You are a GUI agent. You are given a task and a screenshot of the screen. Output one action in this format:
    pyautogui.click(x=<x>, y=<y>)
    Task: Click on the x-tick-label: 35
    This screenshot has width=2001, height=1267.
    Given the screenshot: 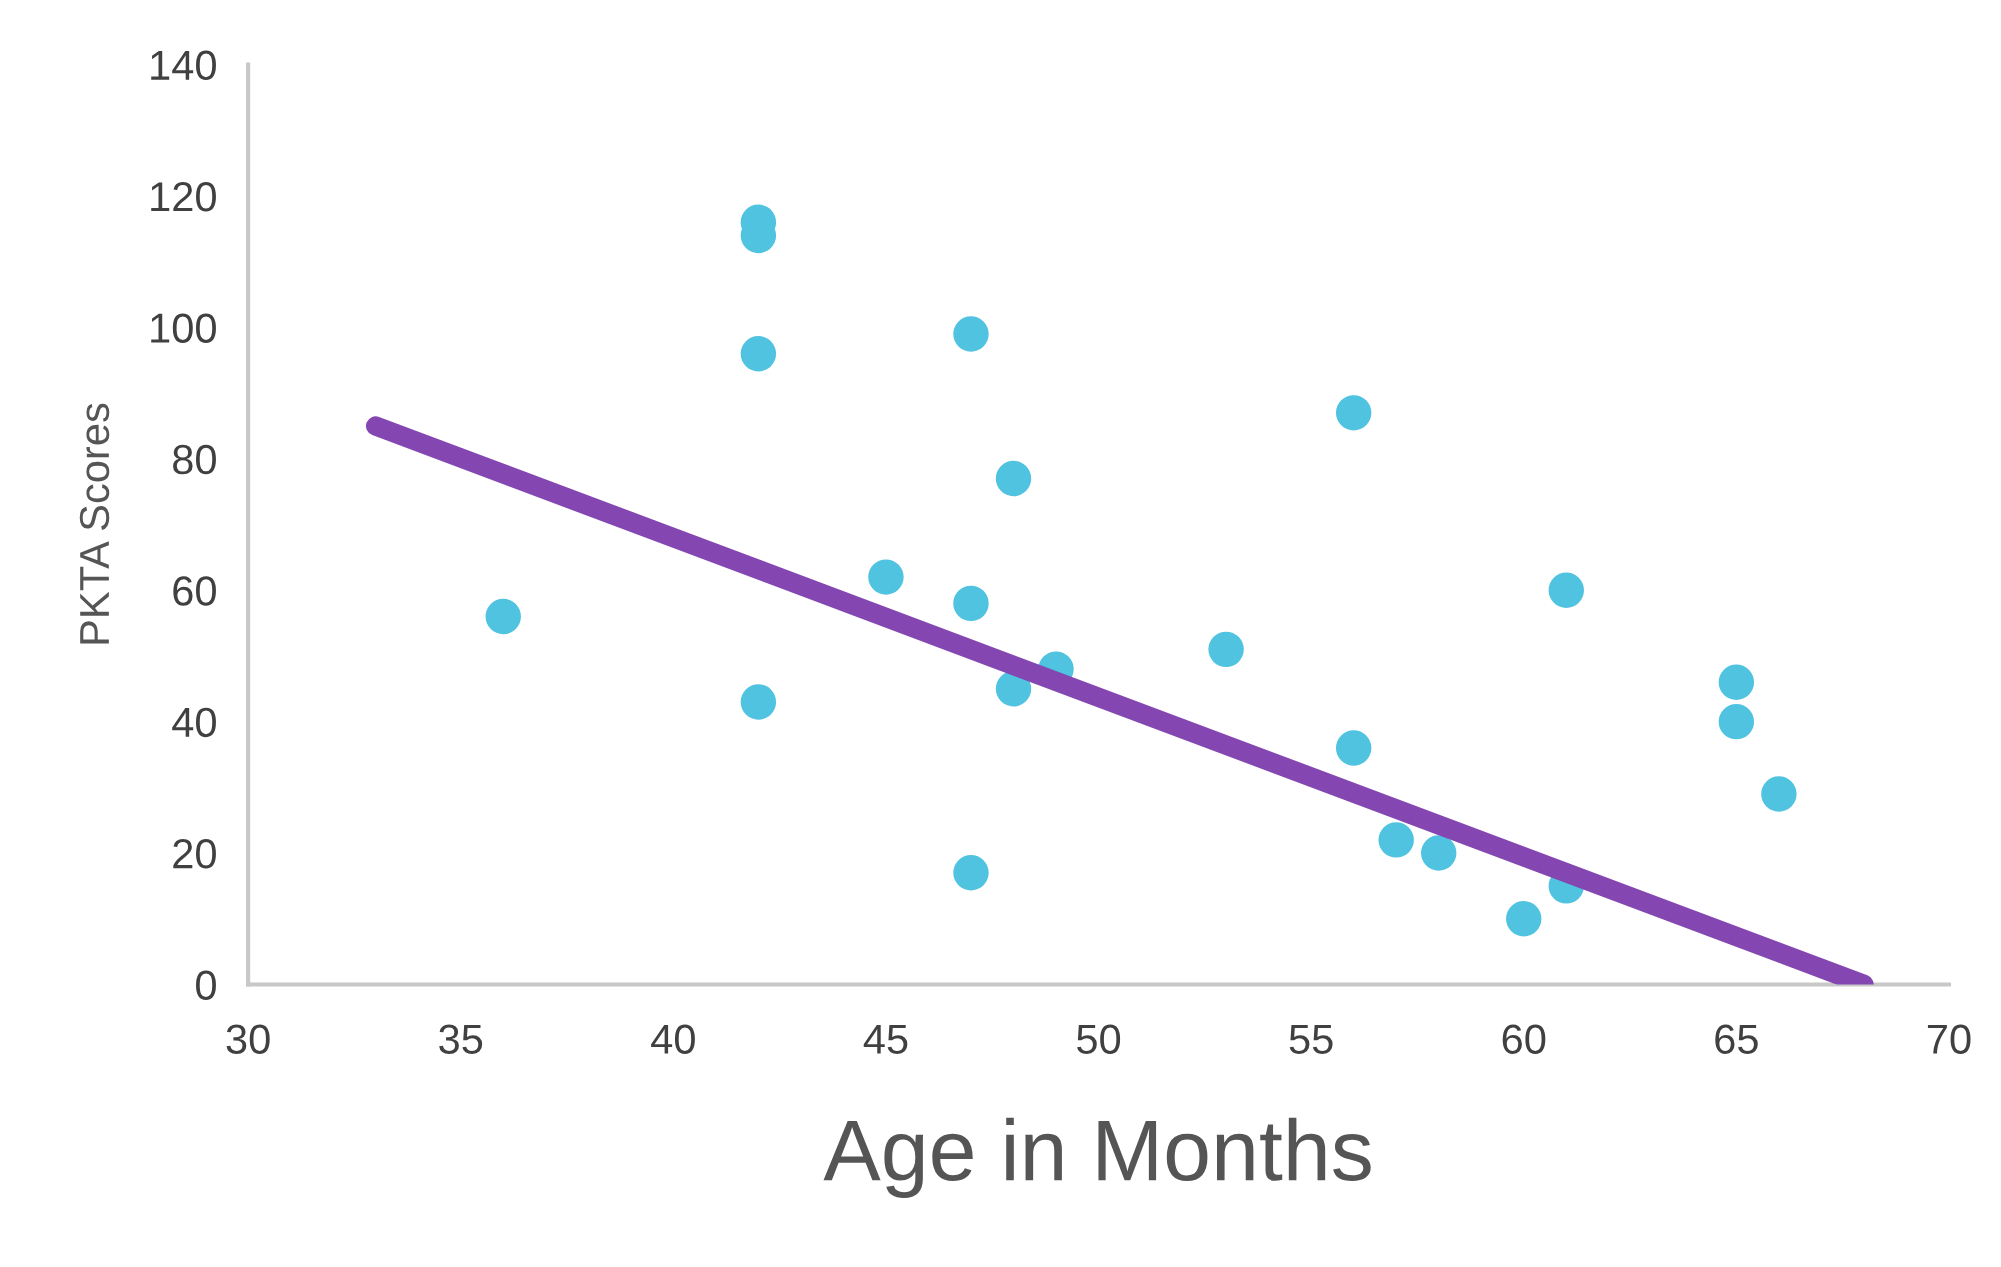 What is the action you would take?
    pyautogui.click(x=461, y=1039)
    